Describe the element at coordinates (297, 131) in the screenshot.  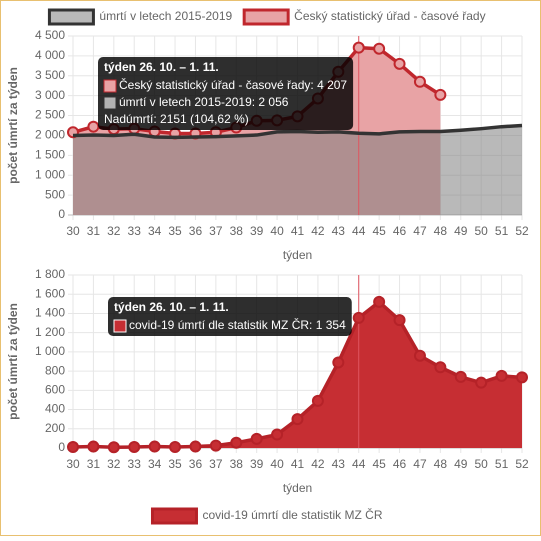
I see `line` at that location.